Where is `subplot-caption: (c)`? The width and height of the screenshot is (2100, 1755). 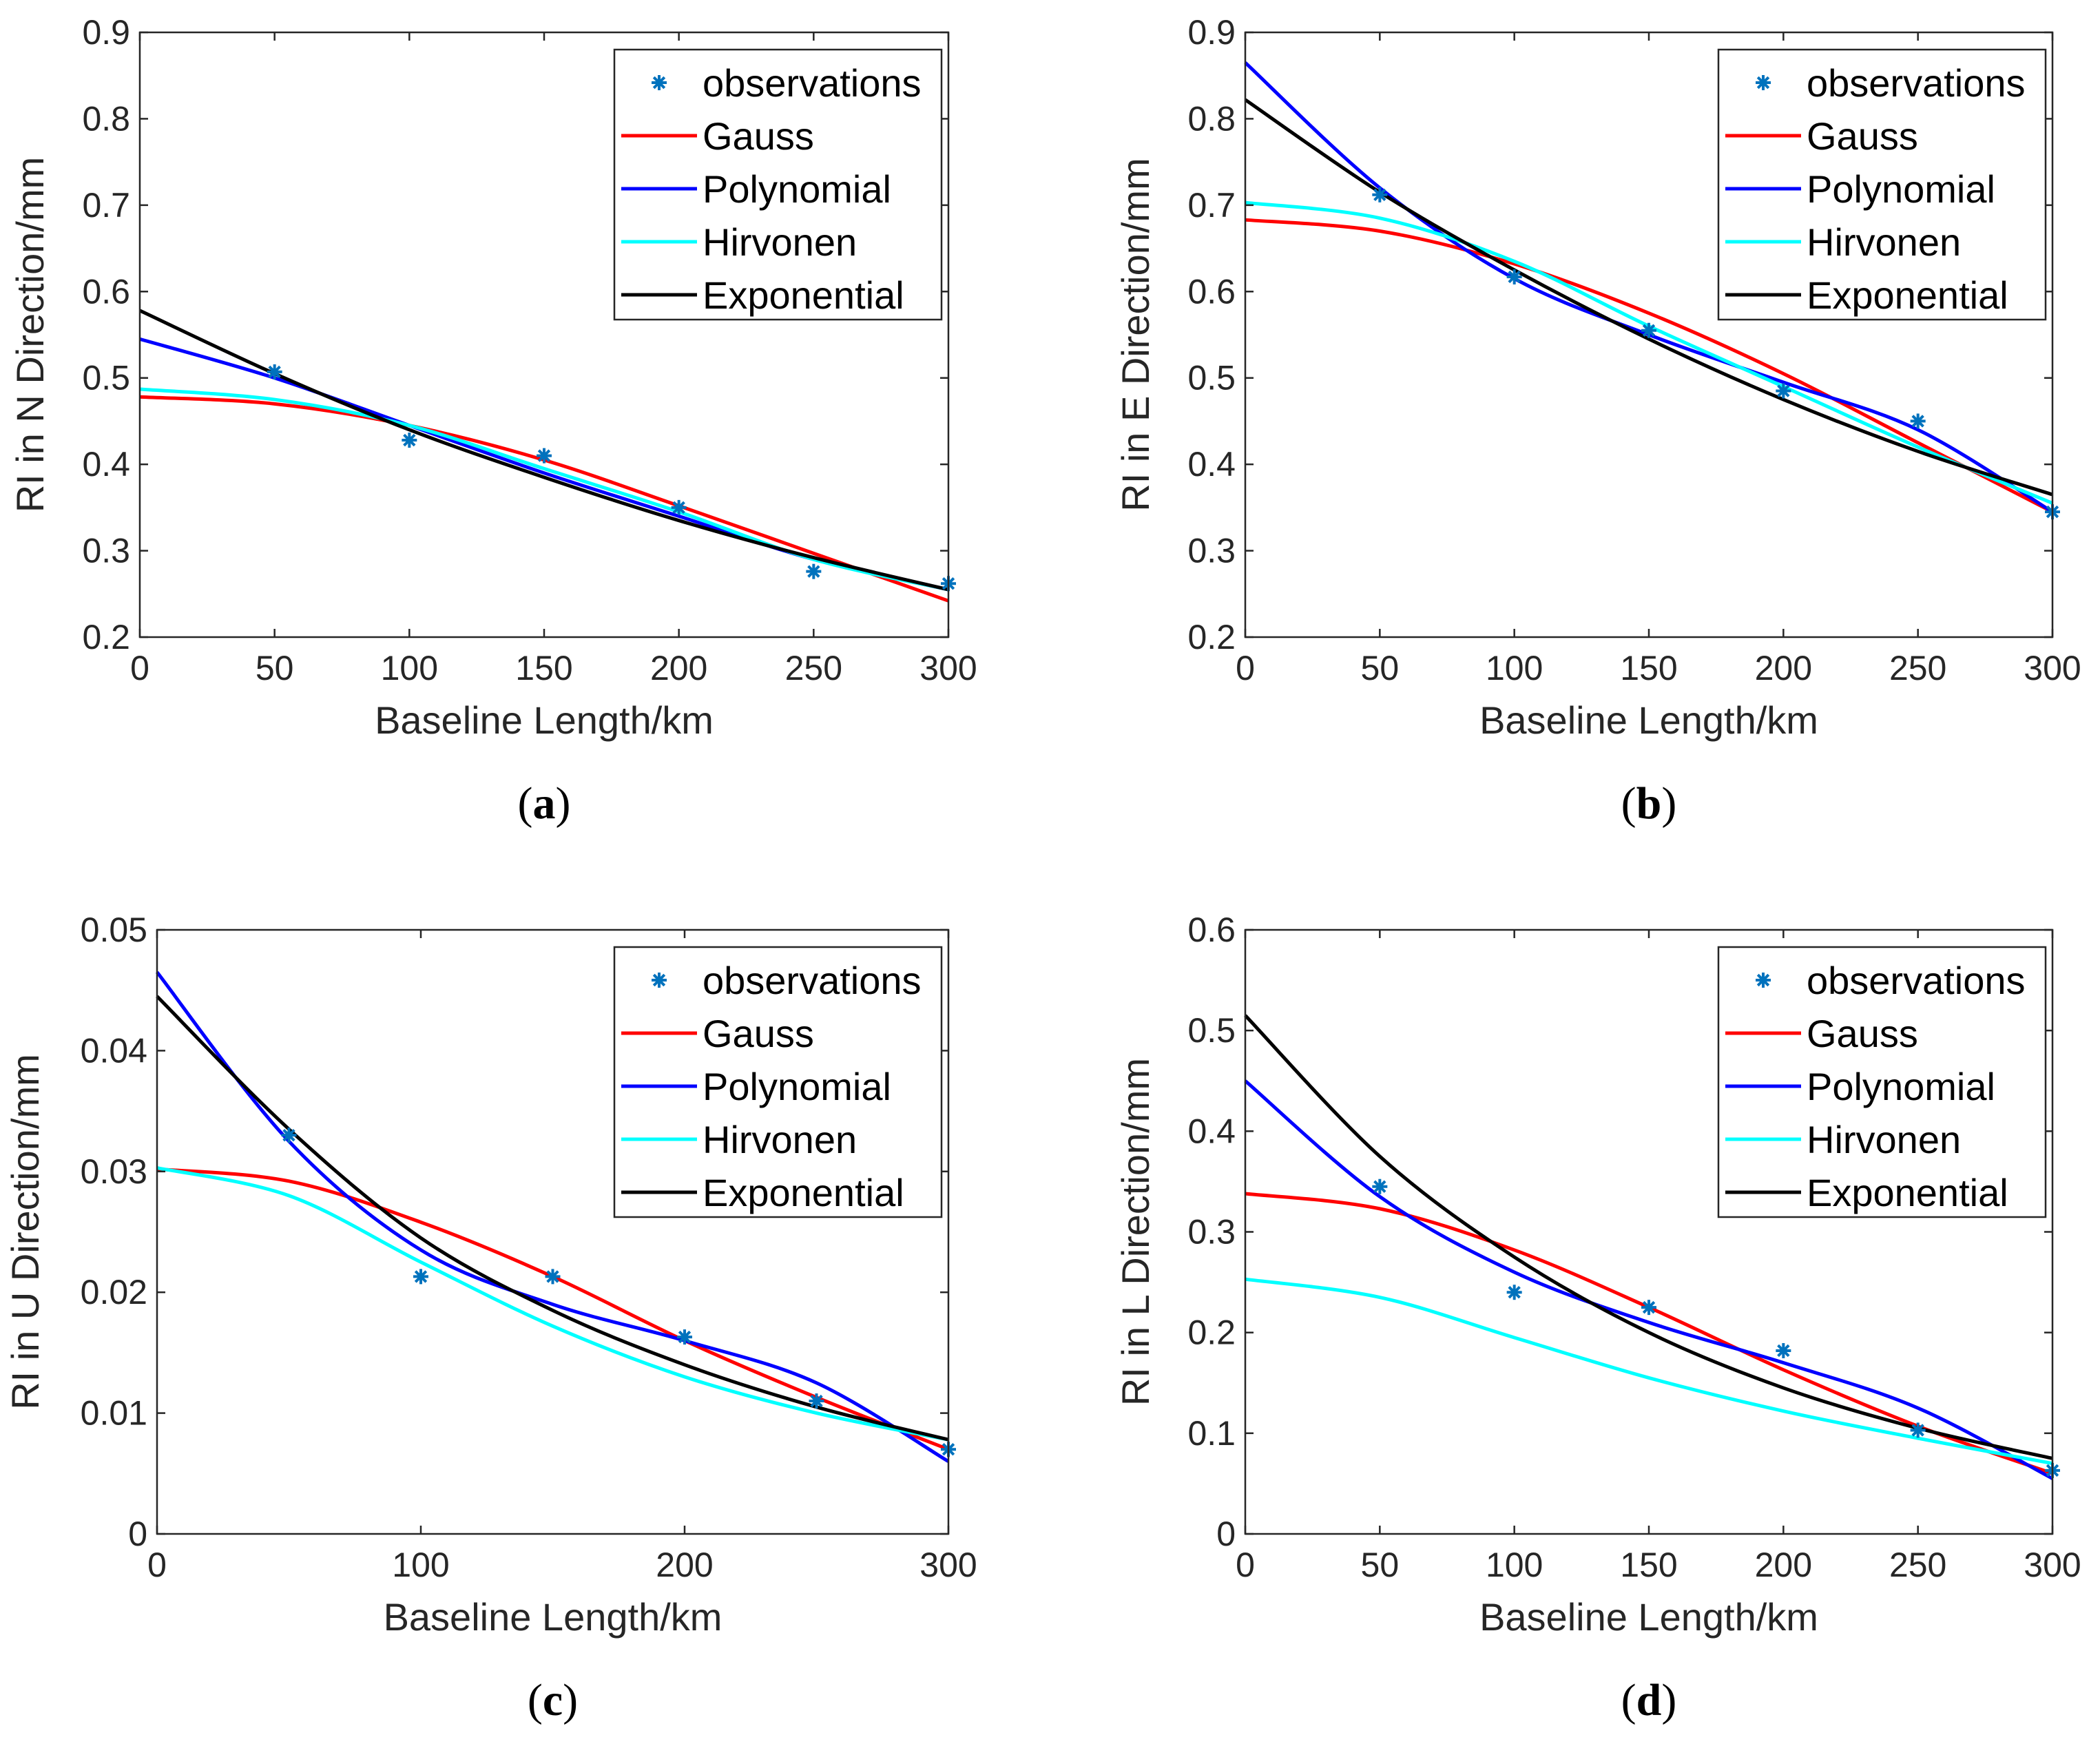 subplot-caption: (c) is located at coordinates (553, 1700).